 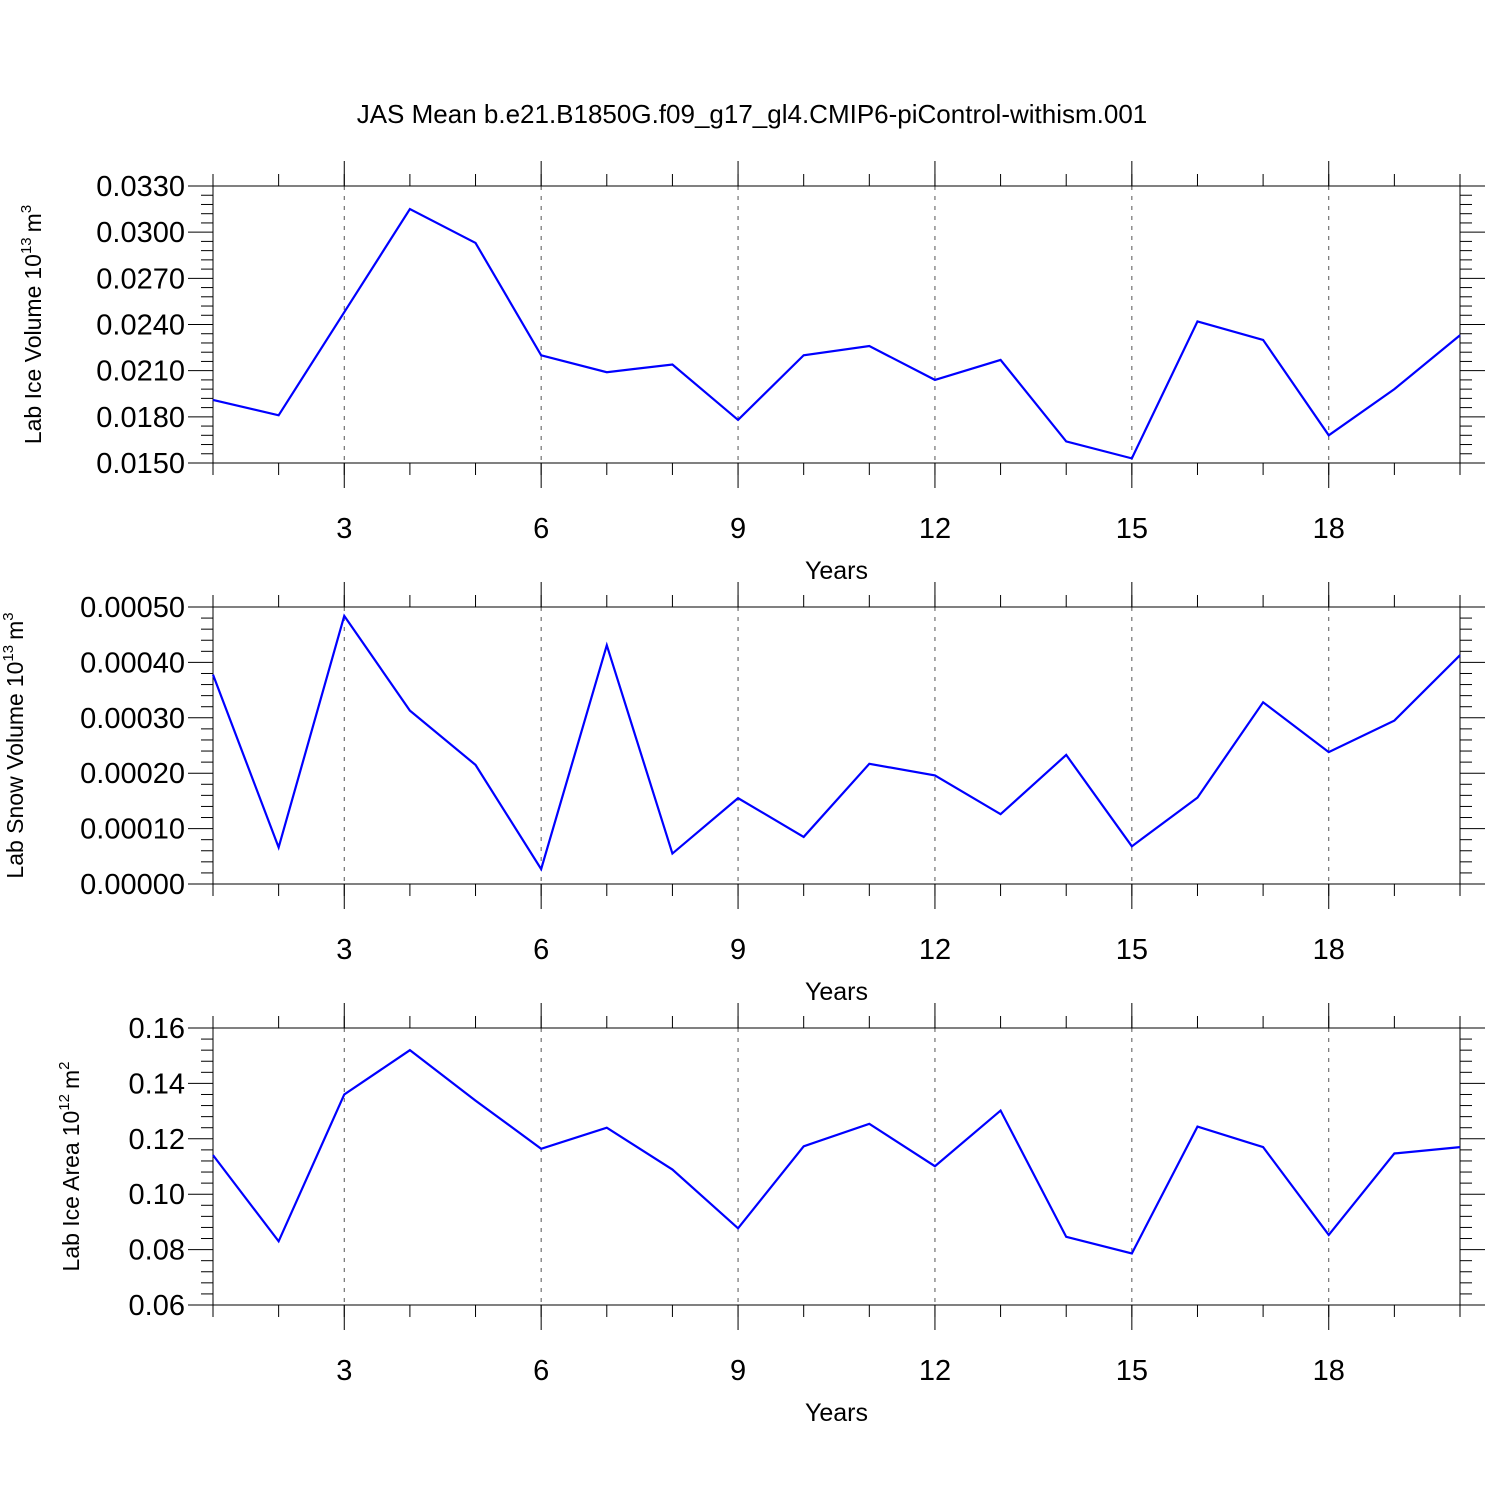 What do you see at coordinates (157, 1195) in the screenshot?
I see `y-tick-label: 0.10` at bounding box center [157, 1195].